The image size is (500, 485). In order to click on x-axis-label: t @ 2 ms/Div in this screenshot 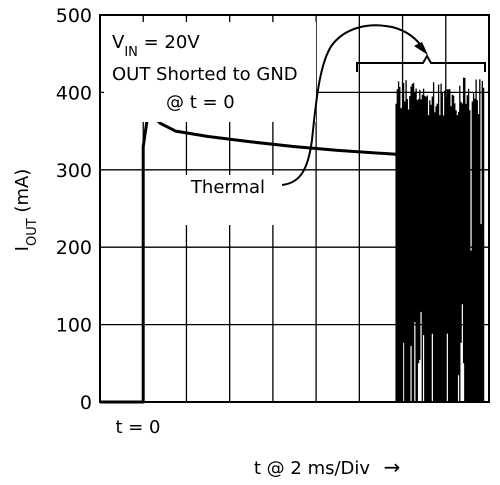, I will do `click(312, 468)`.